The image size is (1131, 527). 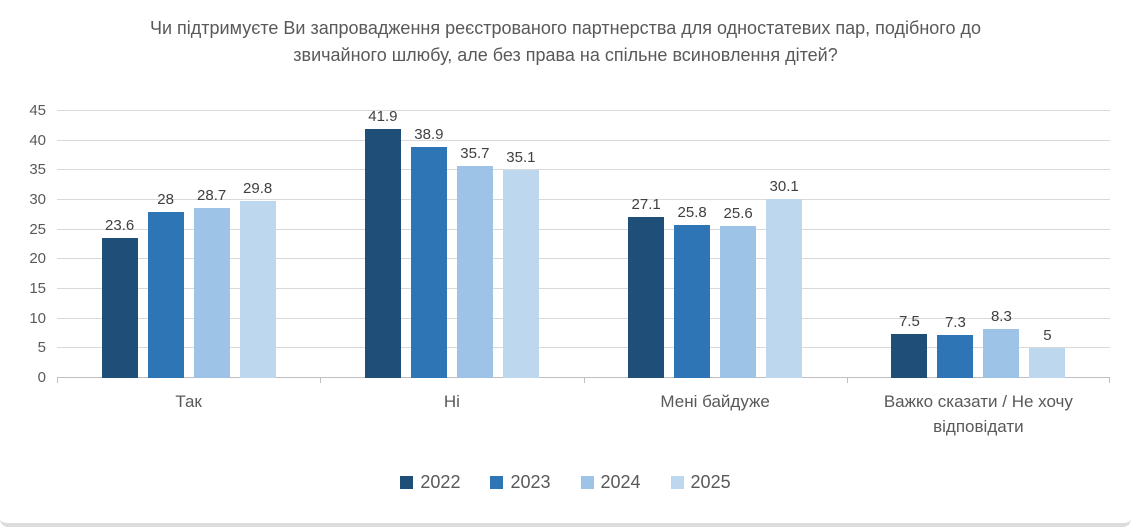 What do you see at coordinates (475, 154) in the screenshot?
I see `data-label: 35.7` at bounding box center [475, 154].